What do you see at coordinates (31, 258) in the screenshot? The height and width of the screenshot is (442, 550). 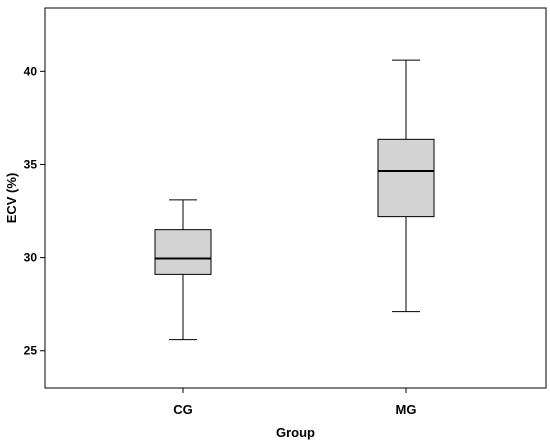 I see `y-tick-label: 30` at bounding box center [31, 258].